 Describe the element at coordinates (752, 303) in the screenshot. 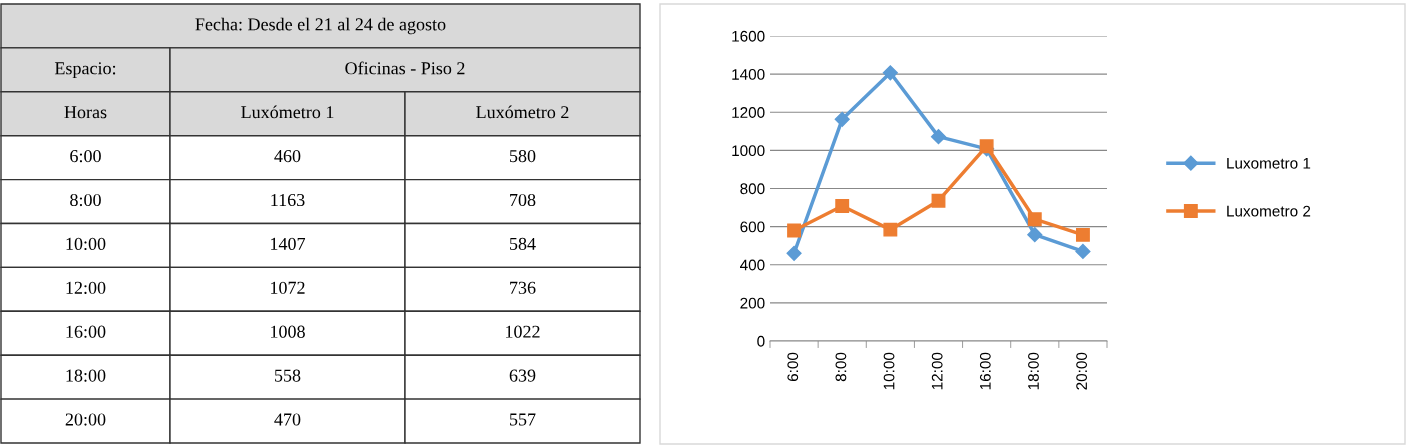

I see `y-tick-label: 200` at that location.